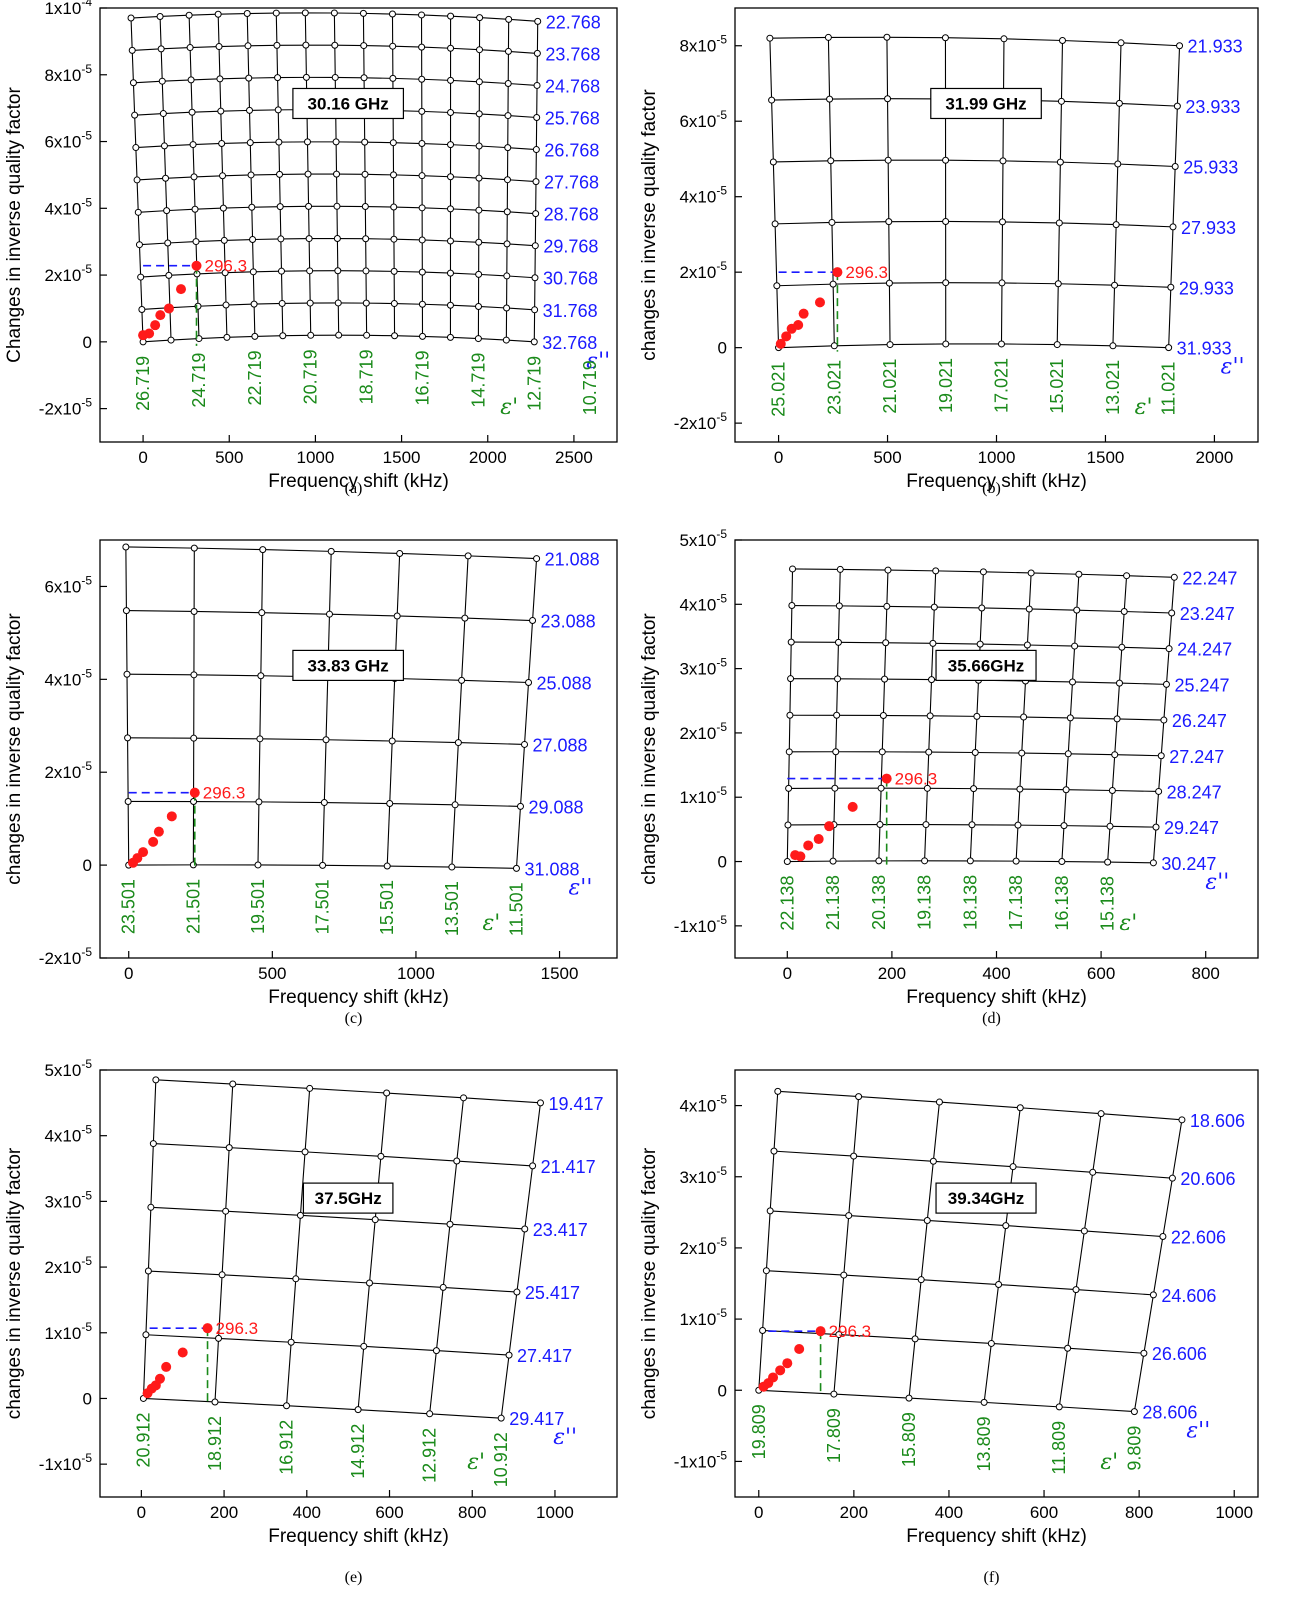 This screenshot has width=1293, height=1606. Describe the element at coordinates (237, 1328) in the screenshot. I see `temperature-label: 296.3` at that location.